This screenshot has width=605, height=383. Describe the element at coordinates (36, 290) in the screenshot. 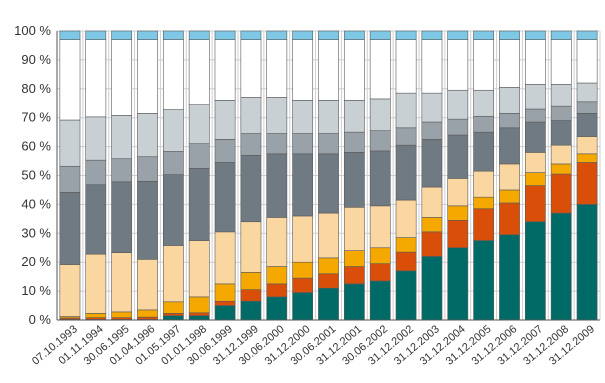

I see `y-tick-label: 10 %` at that location.